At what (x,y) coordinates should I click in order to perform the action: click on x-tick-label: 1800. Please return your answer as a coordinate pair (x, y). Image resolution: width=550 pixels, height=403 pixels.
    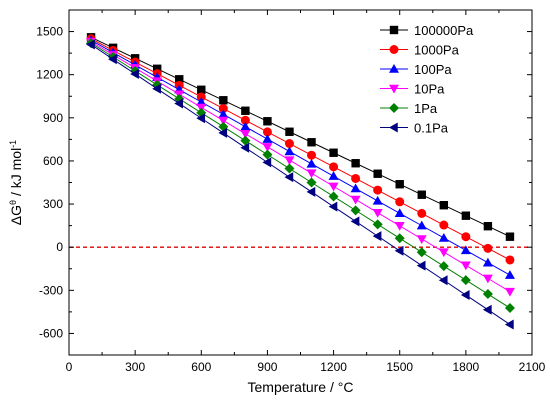
    Looking at the image, I should click on (466, 367).